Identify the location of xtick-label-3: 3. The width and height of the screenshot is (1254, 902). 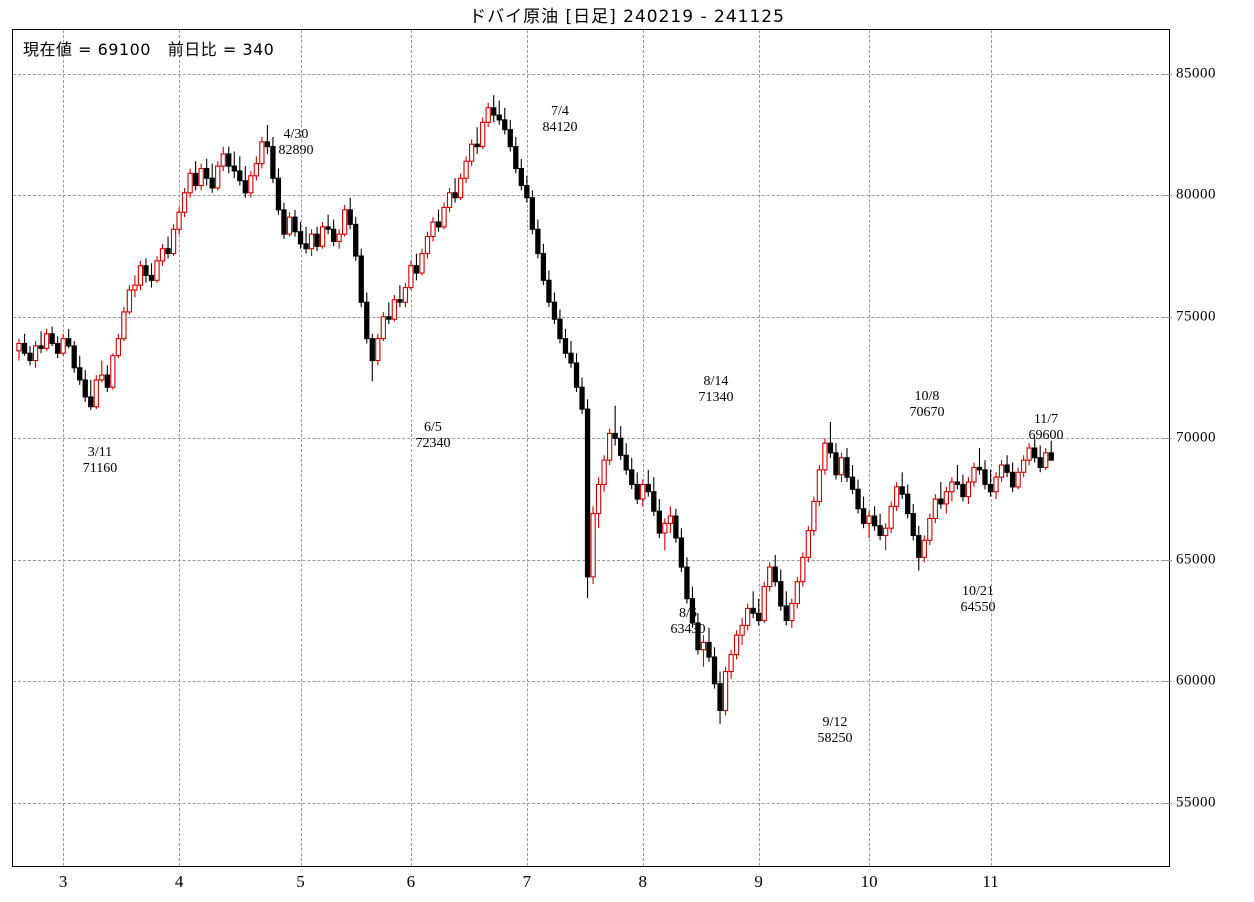
(63, 881).